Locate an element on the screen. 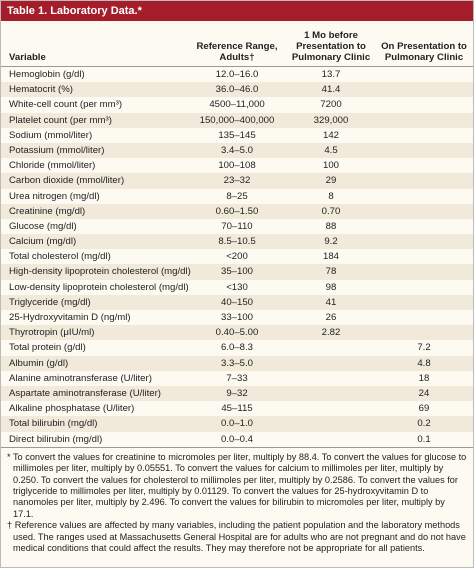 Image resolution: width=474 pixels, height=568 pixels. table-cell: 135–145 is located at coordinates (237, 135).